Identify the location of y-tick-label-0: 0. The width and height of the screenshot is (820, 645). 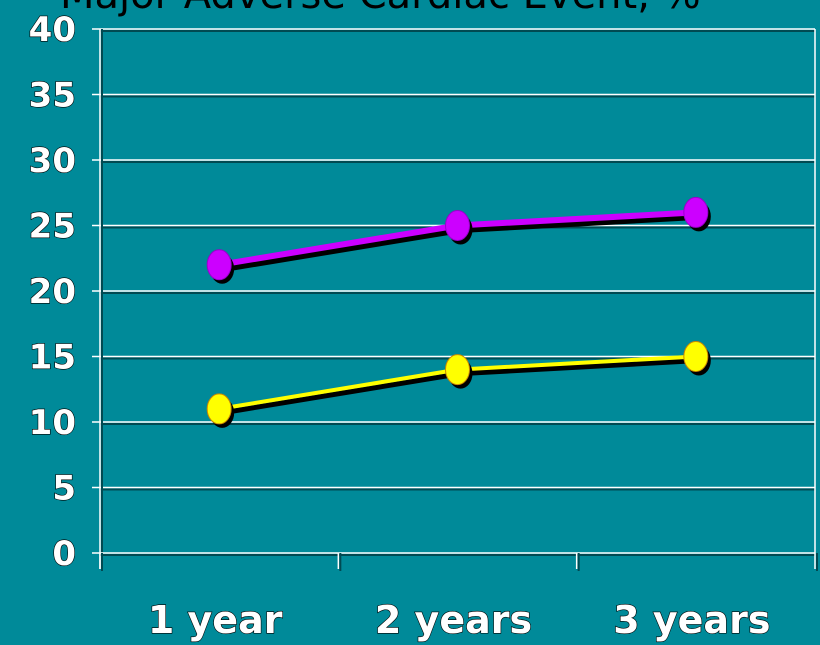
(64, 554).